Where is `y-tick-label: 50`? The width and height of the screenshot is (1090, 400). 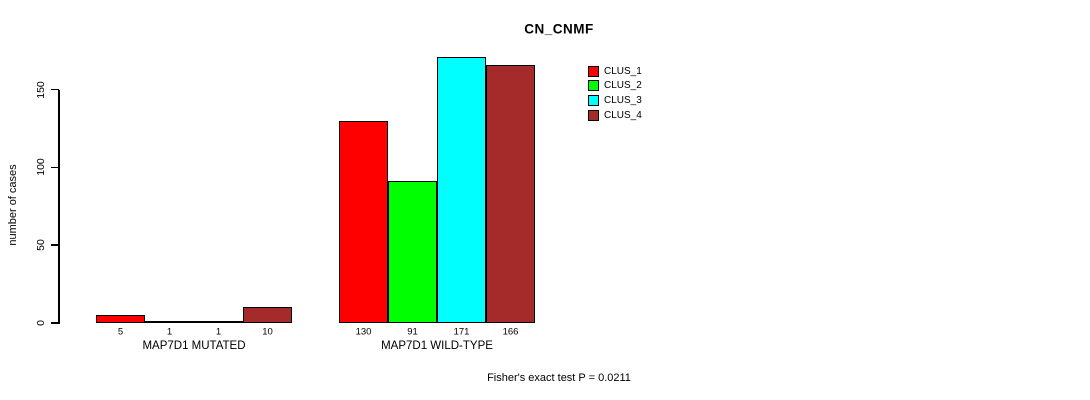 y-tick-label: 50 is located at coordinates (41, 245).